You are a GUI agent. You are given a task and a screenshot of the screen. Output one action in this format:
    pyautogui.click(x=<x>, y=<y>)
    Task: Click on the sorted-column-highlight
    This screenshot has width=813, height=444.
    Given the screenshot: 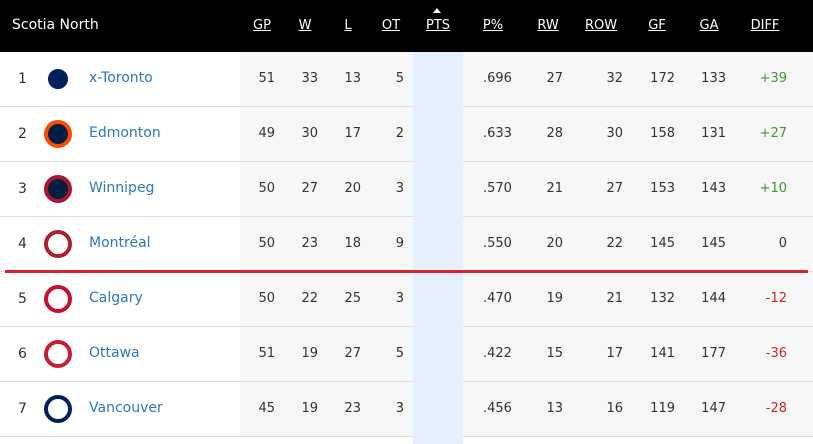 What is the action you would take?
    pyautogui.click(x=438, y=248)
    